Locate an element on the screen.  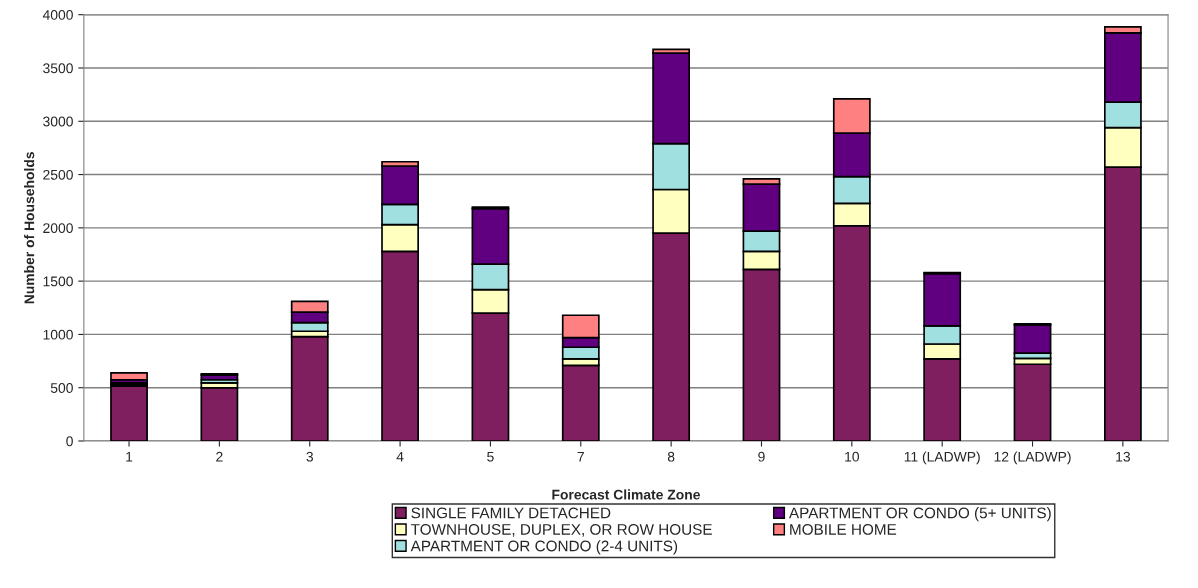
x-tick-label: 2 is located at coordinates (219, 456).